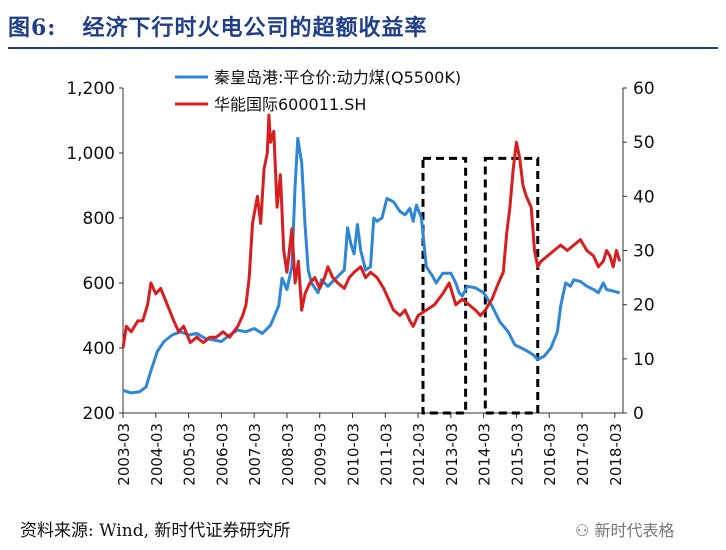 The width and height of the screenshot is (726, 550). Describe the element at coordinates (255, 454) in the screenshot. I see `x-tick-label: 2007-03` at that location.